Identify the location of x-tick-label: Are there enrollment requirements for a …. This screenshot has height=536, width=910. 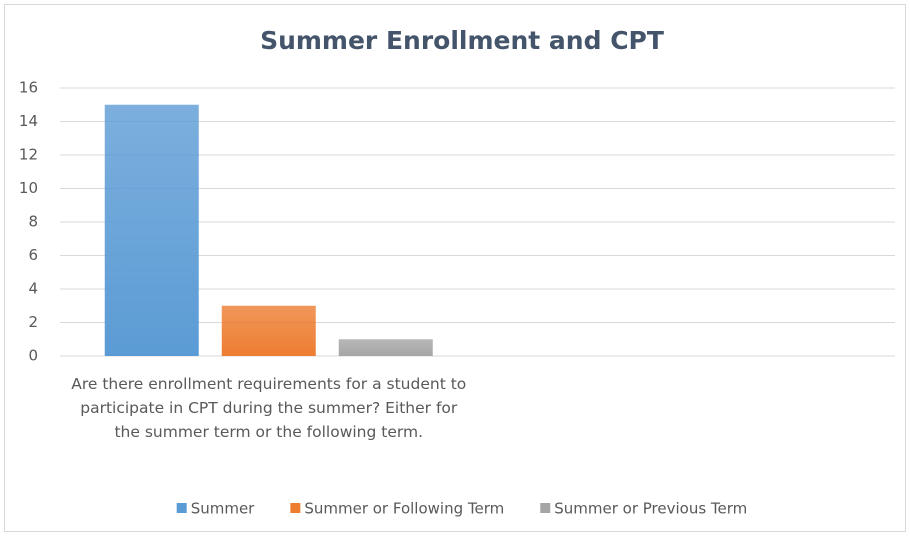
(269, 408).